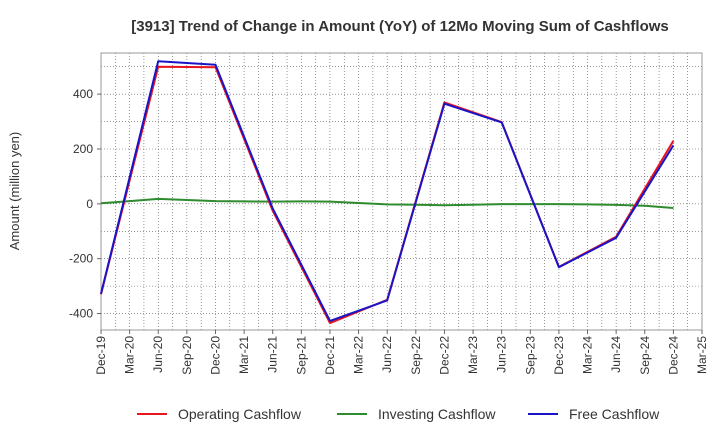 The image size is (720, 440). What do you see at coordinates (89, 204) in the screenshot?
I see `y-tick-label: 0` at bounding box center [89, 204].